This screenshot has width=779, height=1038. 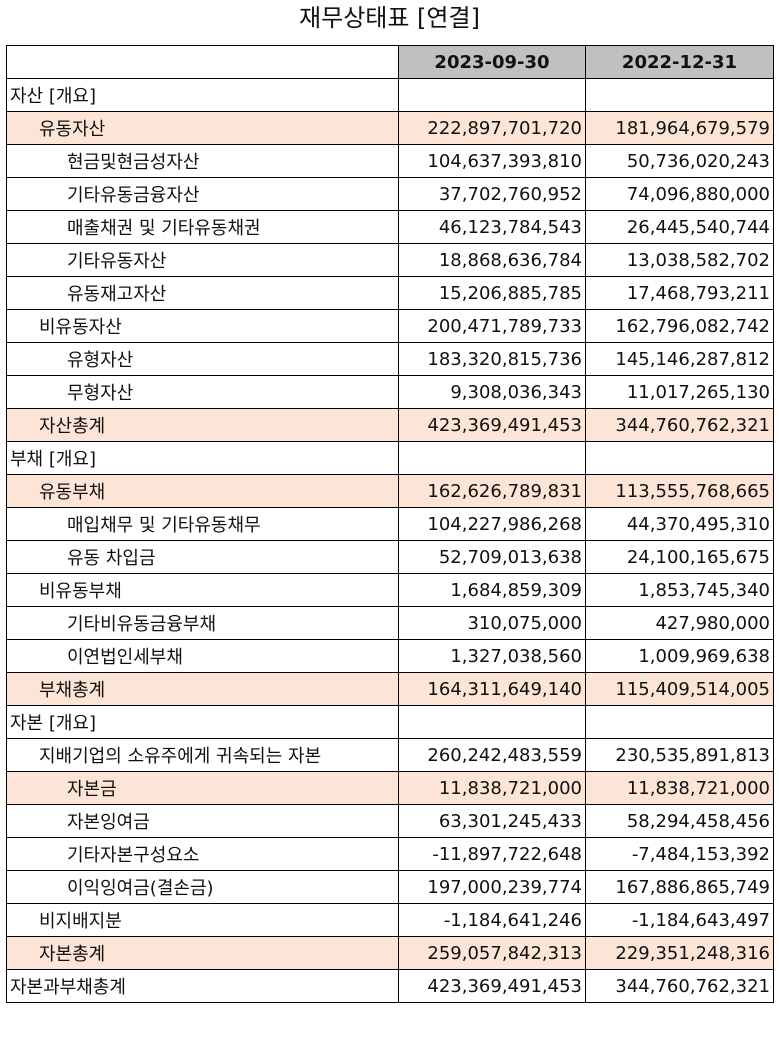 What do you see at coordinates (202, 524) in the screenshot?
I see `row-label: 매입채무 및 기타유동채무` at bounding box center [202, 524].